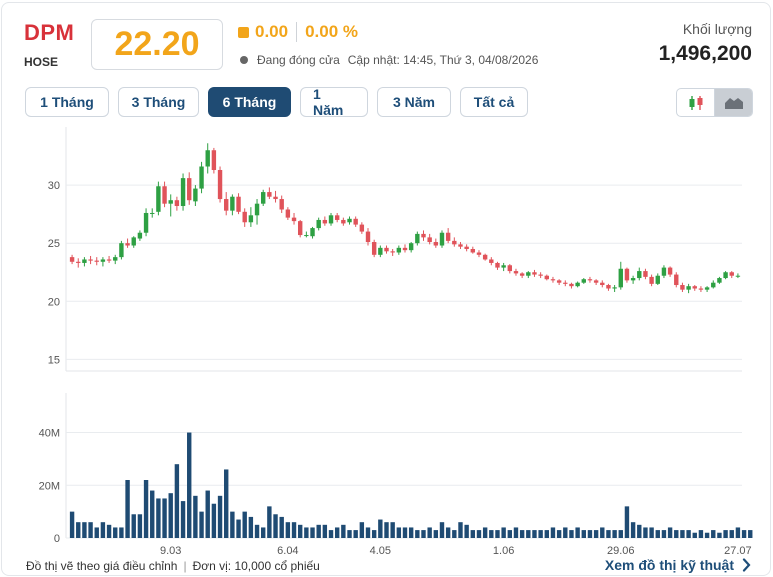 The image size is (773, 577). What do you see at coordinates (746, 565) in the screenshot?
I see `chevron-right-icon` at bounding box center [746, 565].